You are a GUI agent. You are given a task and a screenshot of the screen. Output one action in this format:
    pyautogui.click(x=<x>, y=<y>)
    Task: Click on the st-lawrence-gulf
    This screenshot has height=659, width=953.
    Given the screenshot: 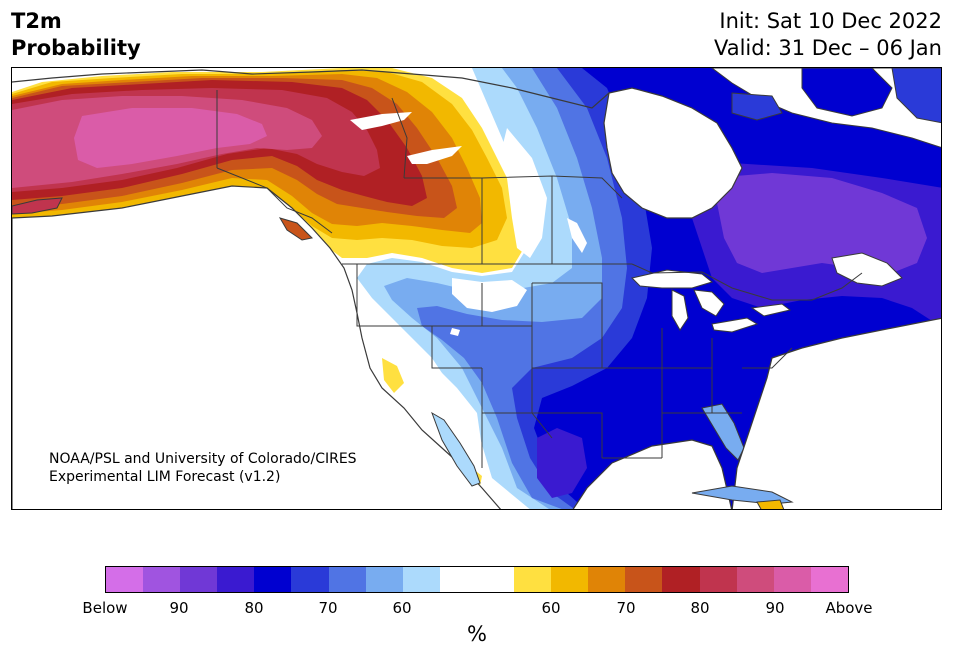 What is the action you would take?
    pyautogui.click(x=867, y=269)
    